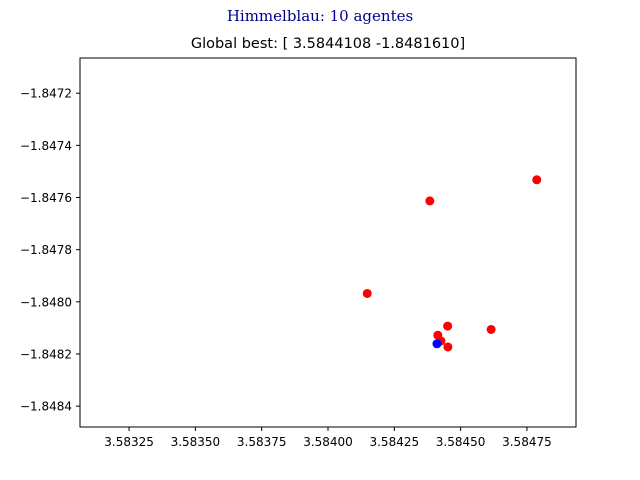 This screenshot has height=480, width=640. Describe the element at coordinates (46, 146) in the screenshot. I see `y-tick-label: −1.8474` at that location.